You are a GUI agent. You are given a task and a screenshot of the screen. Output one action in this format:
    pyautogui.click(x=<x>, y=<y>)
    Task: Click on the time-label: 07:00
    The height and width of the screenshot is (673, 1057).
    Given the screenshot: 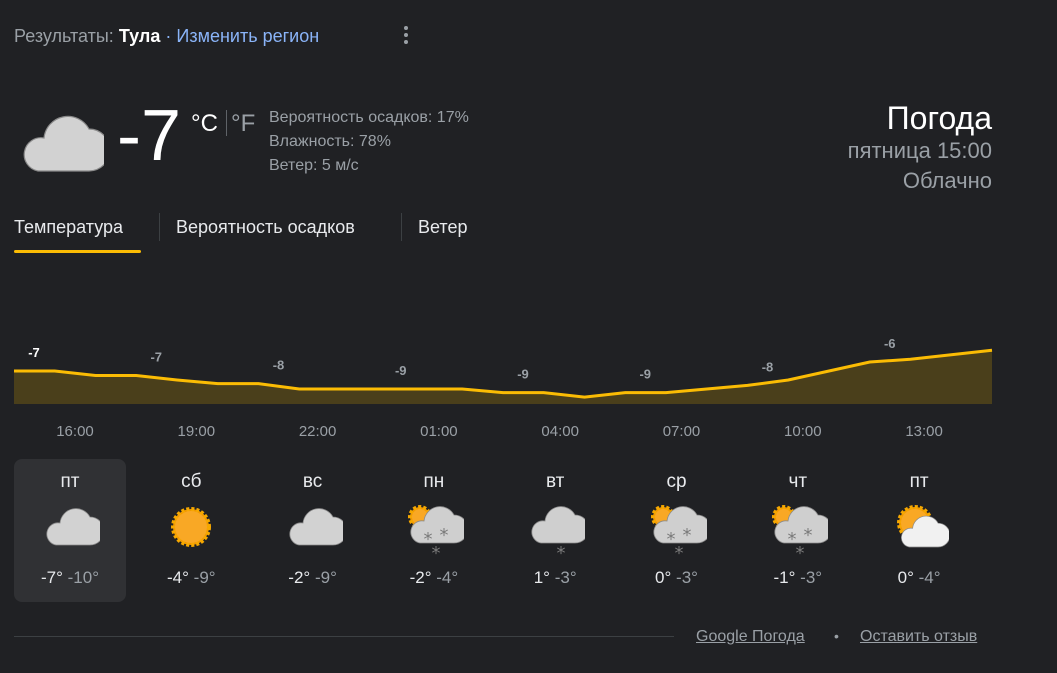 What is the action you would take?
    pyautogui.click(x=681, y=431)
    